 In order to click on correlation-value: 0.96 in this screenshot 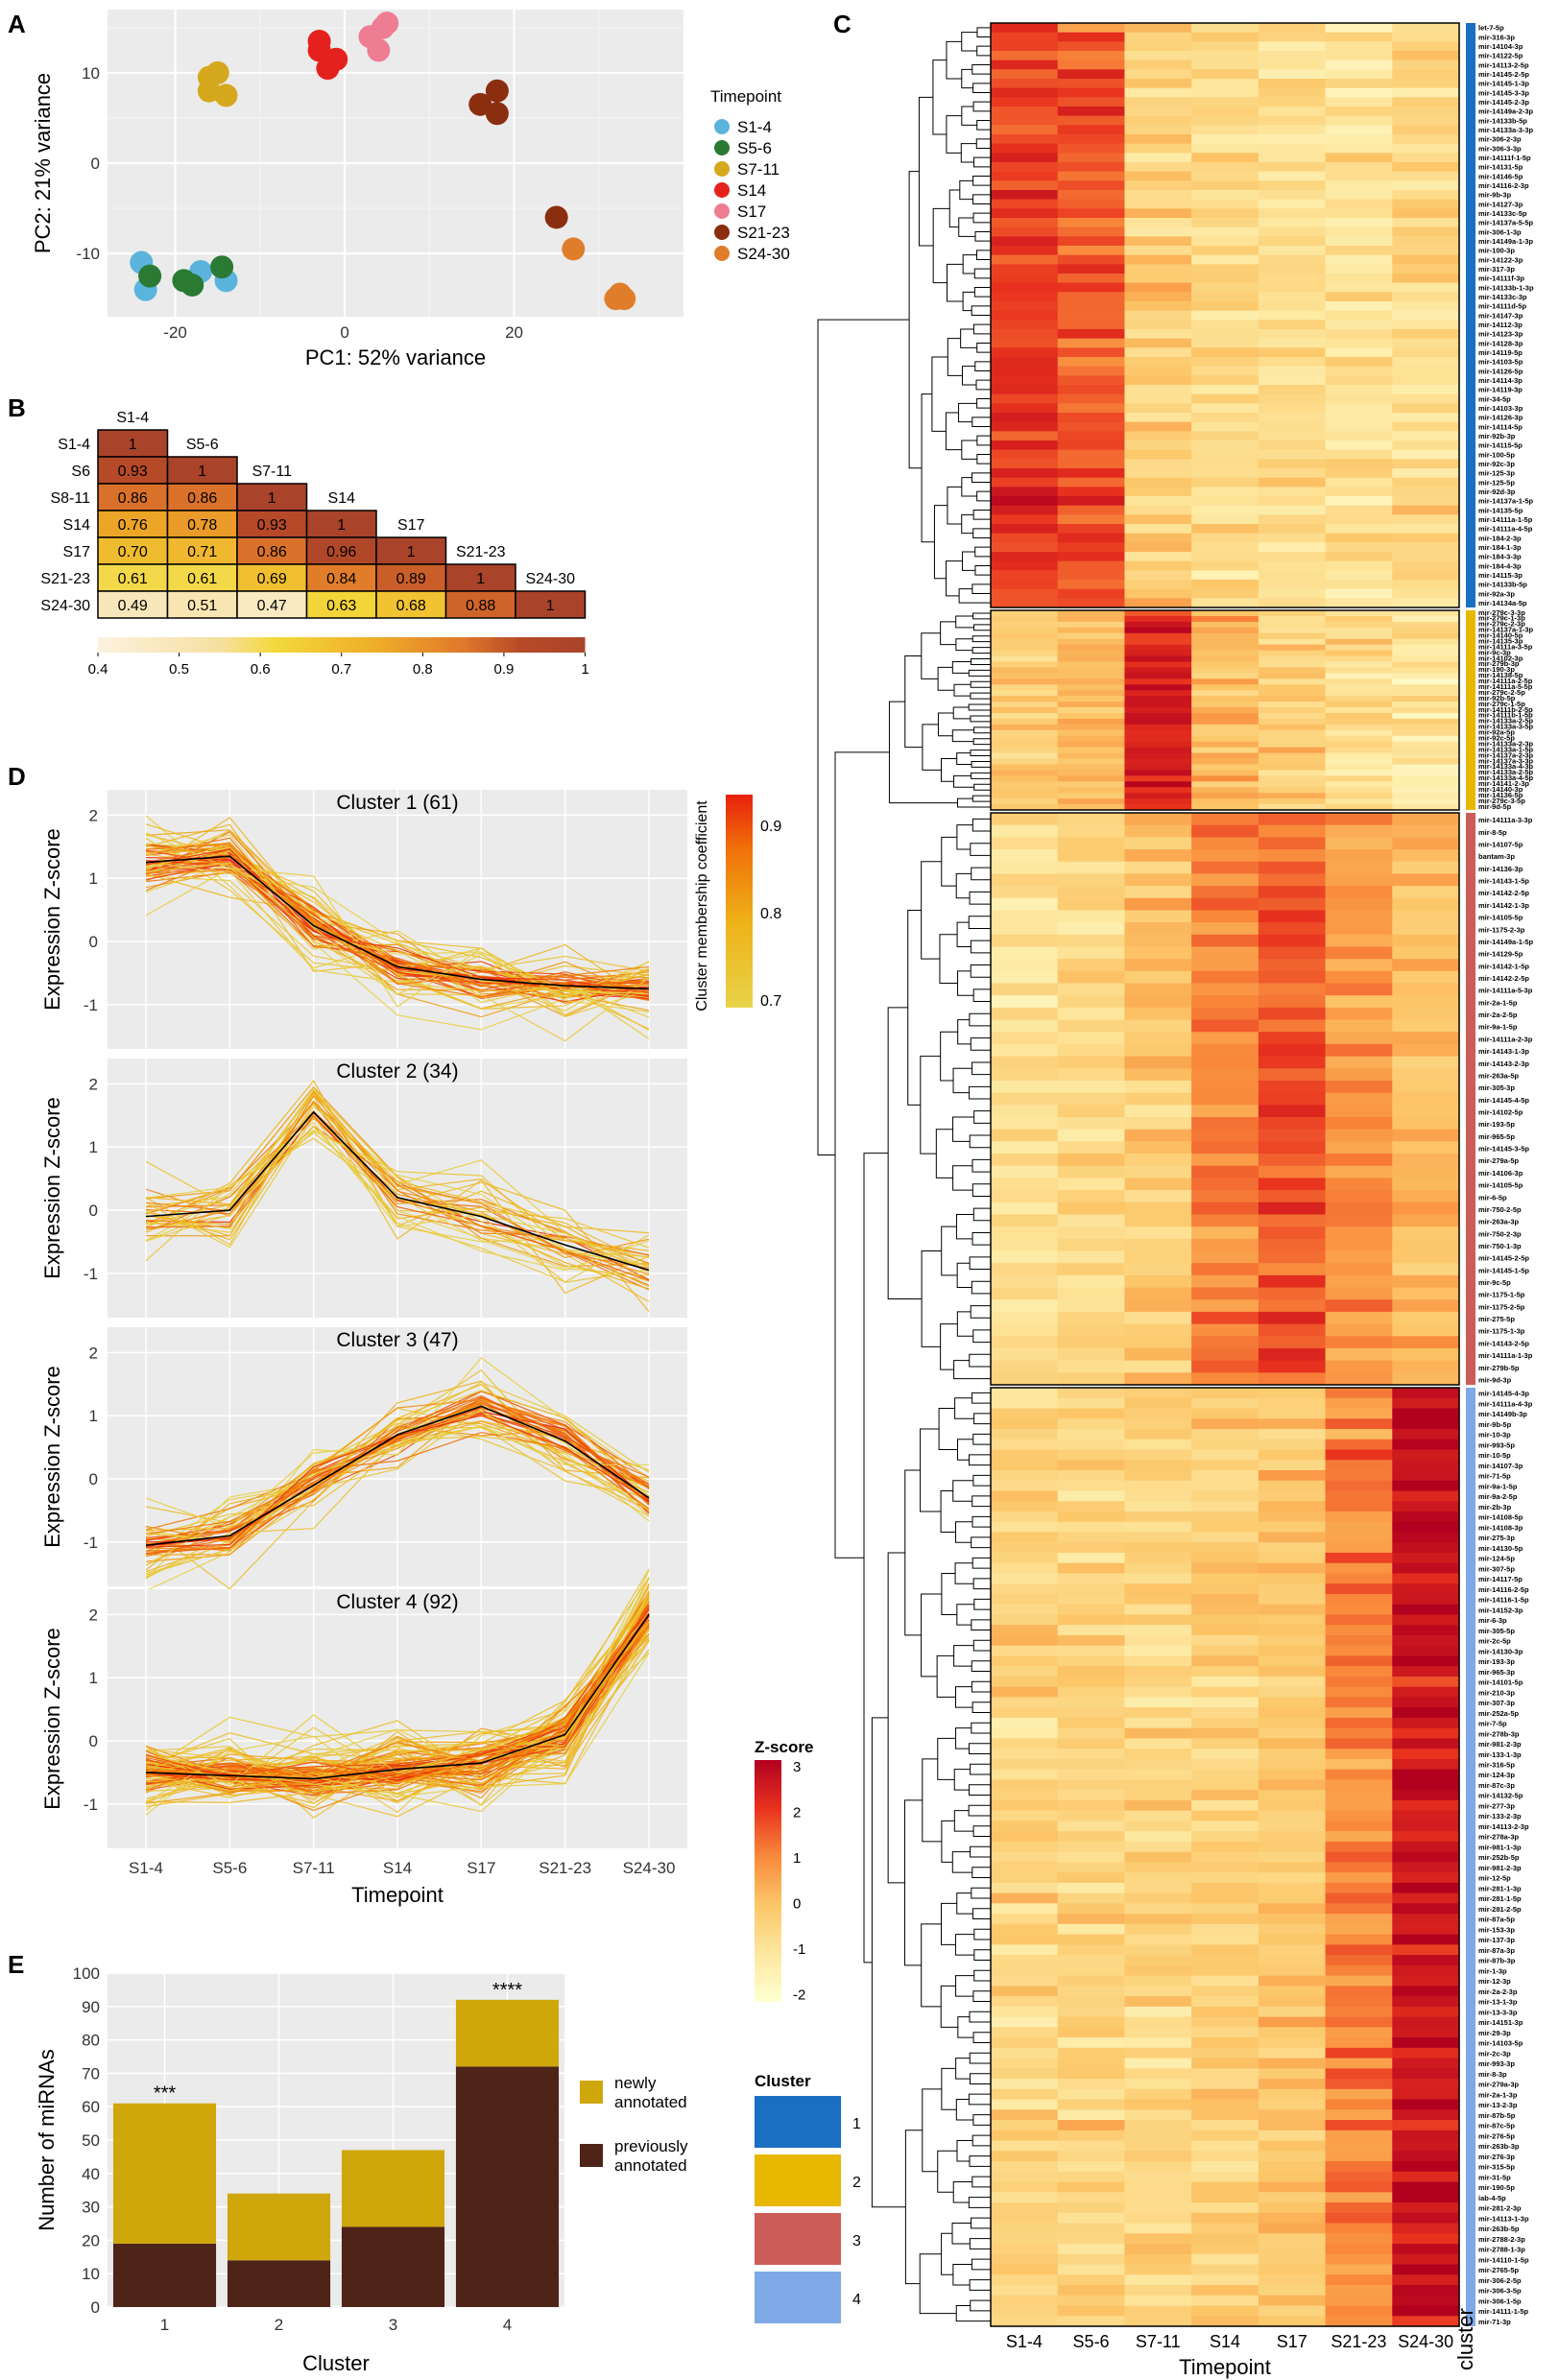, I will do `click(341, 552)`.